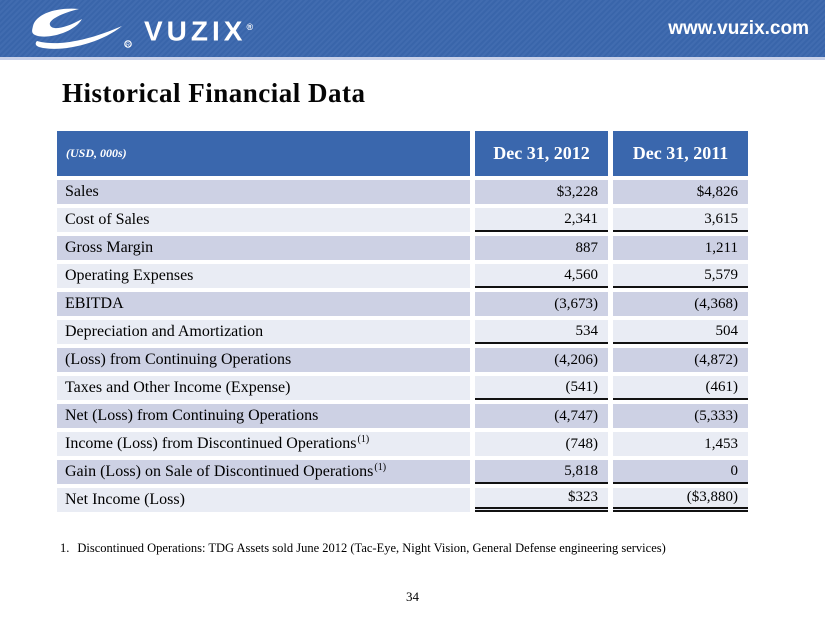  I want to click on column-header-2011: Dec 31, 2011, so click(680, 153).